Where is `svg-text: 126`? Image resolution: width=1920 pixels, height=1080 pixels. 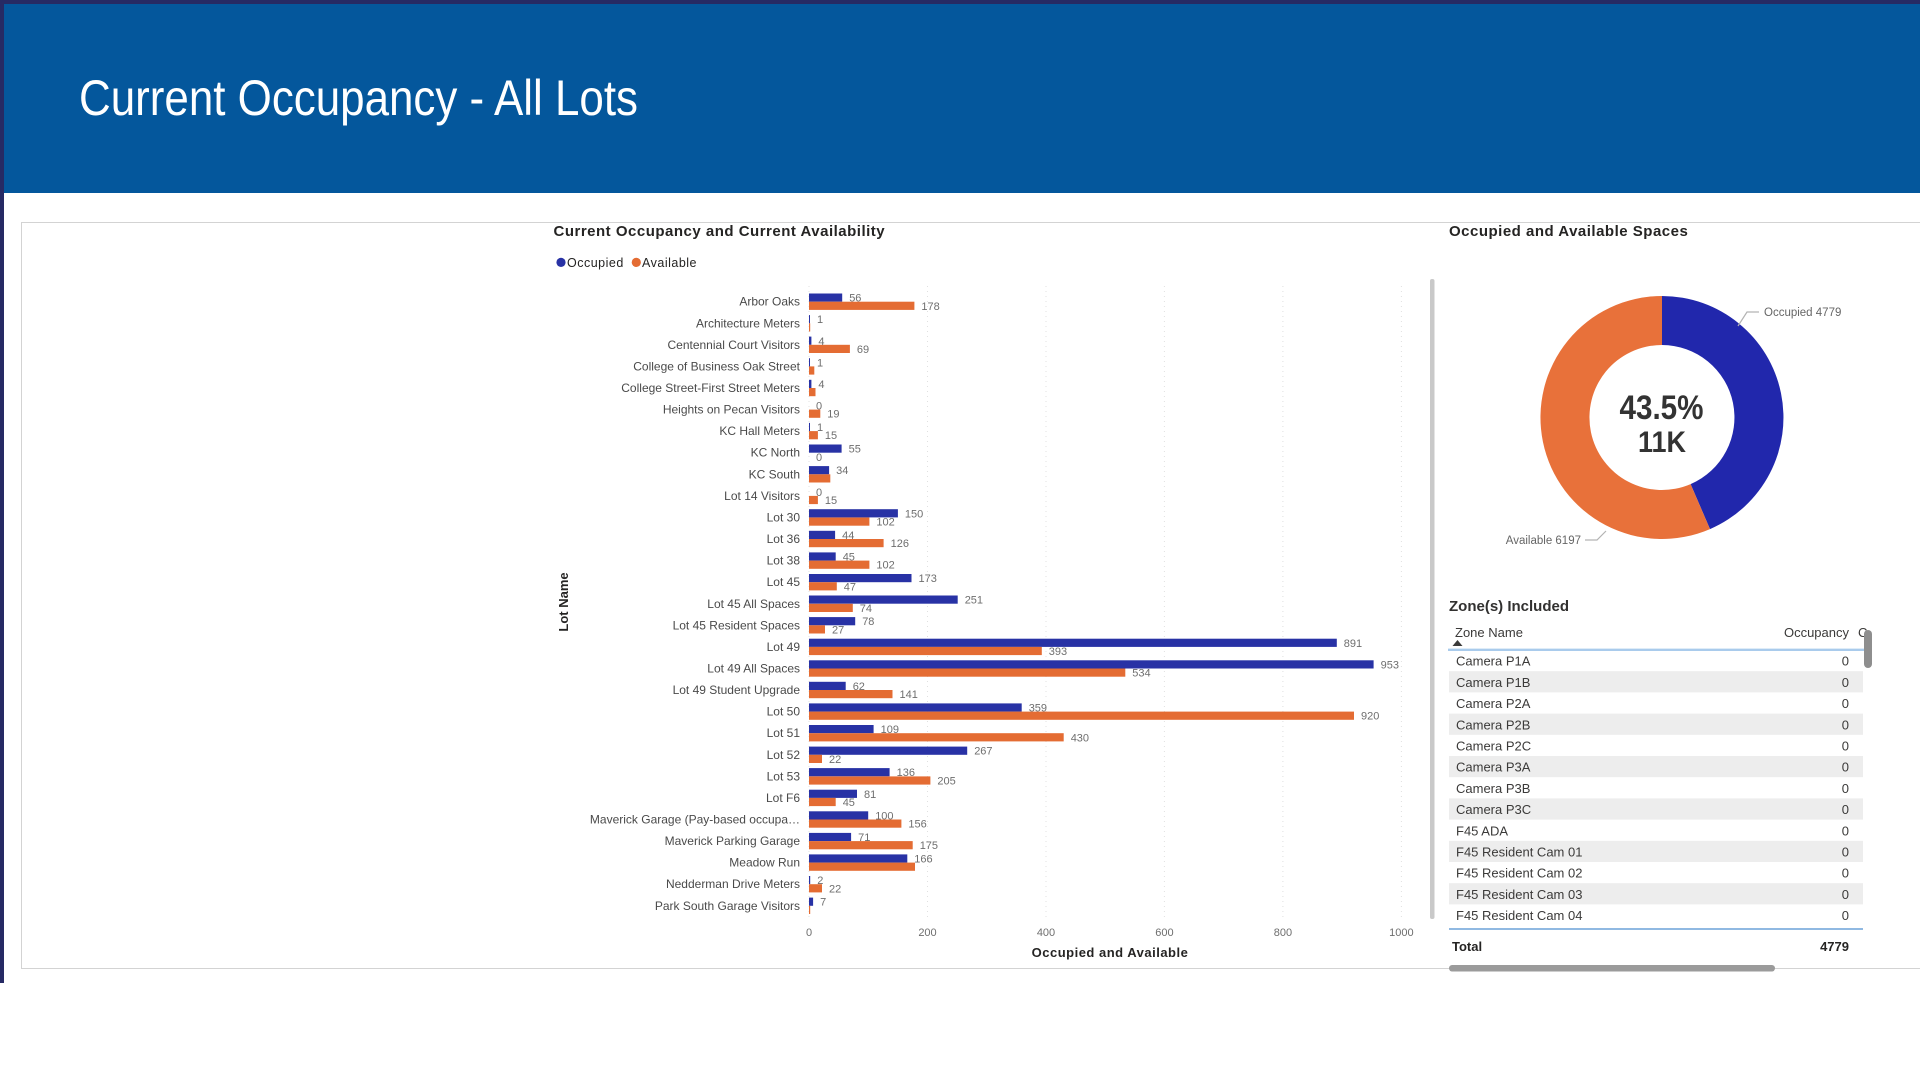 svg-text: 126 is located at coordinates (900, 544).